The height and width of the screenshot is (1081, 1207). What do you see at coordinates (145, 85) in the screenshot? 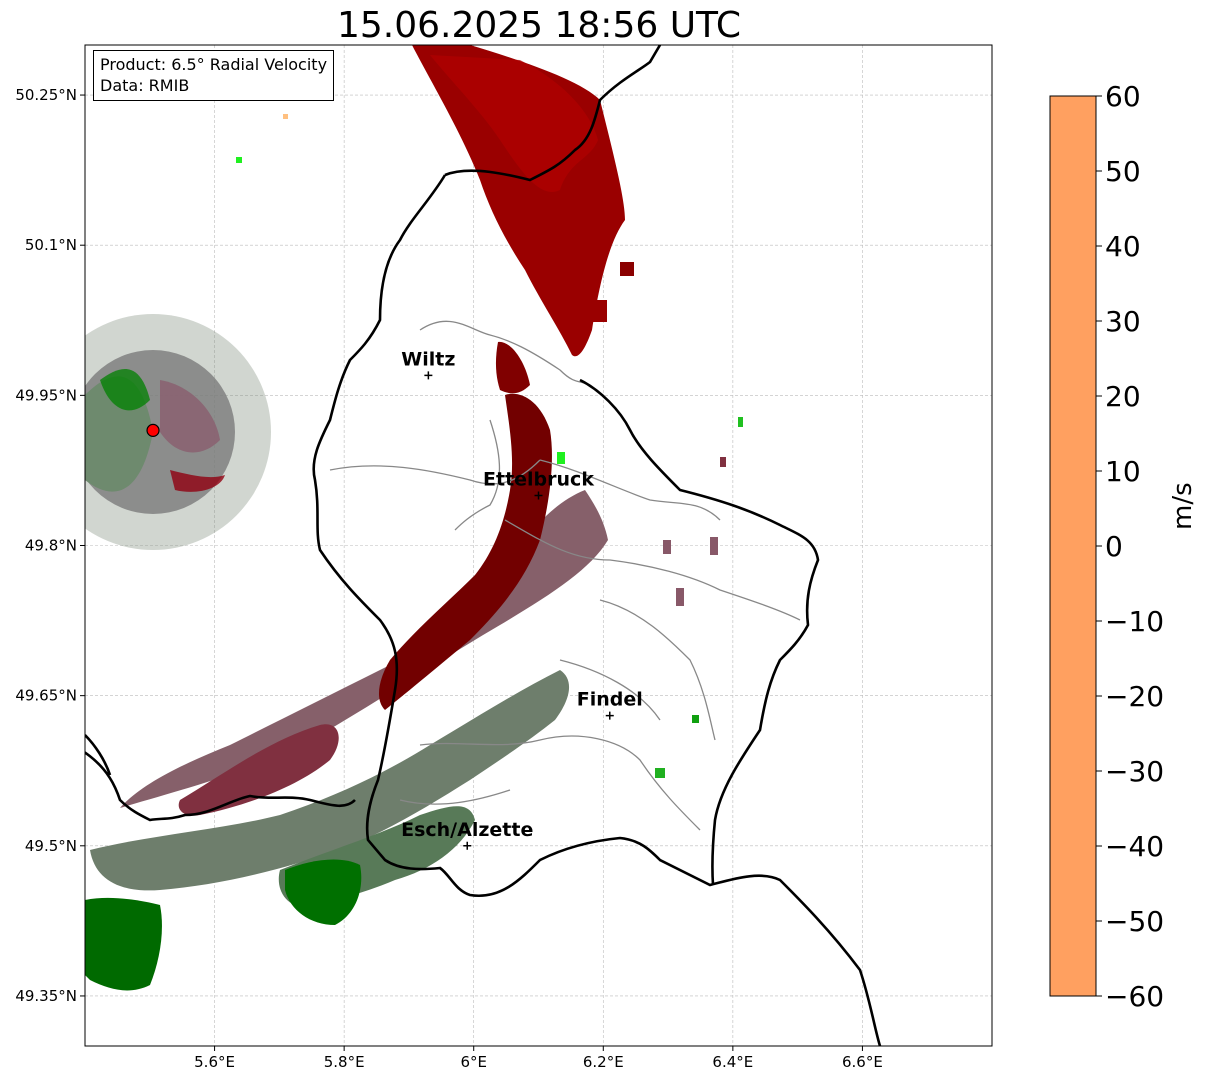
I see `data-source-line: Data: RMIB` at bounding box center [145, 85].